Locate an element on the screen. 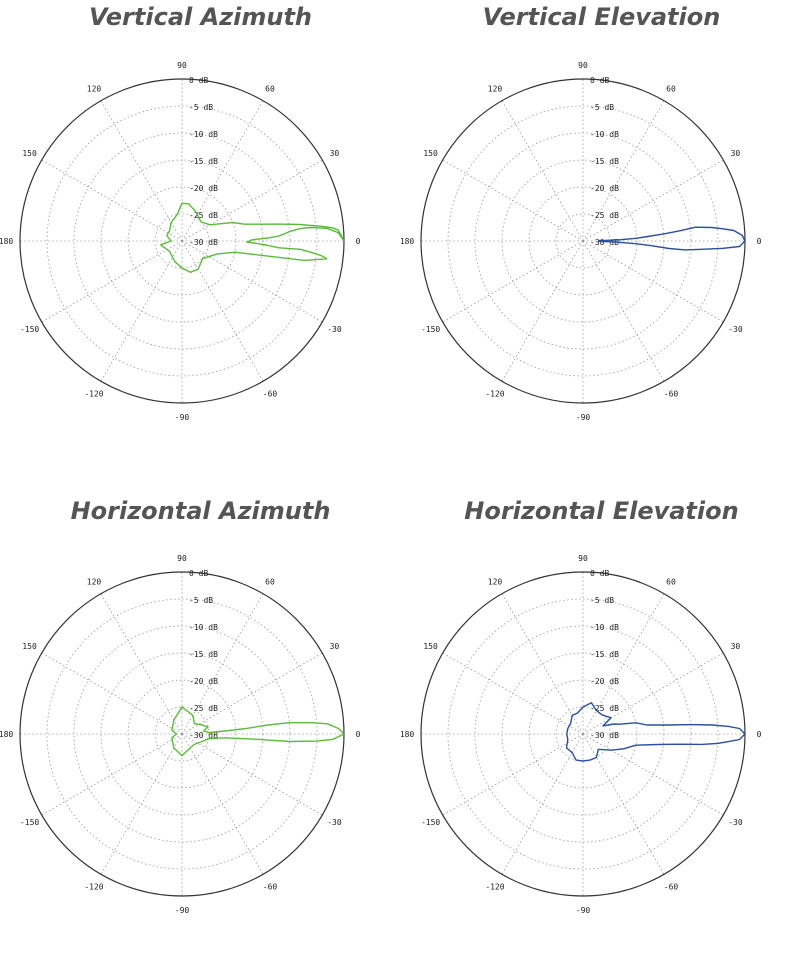 The width and height of the screenshot is (802, 953). chart-title: Vertical Azimuth is located at coordinates (200, 17).